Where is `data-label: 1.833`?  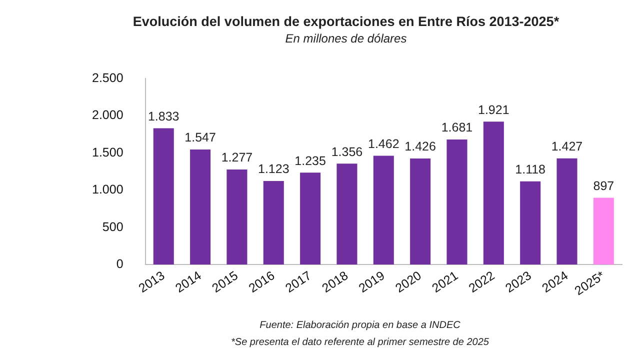 data-label: 1.833 is located at coordinates (164, 116).